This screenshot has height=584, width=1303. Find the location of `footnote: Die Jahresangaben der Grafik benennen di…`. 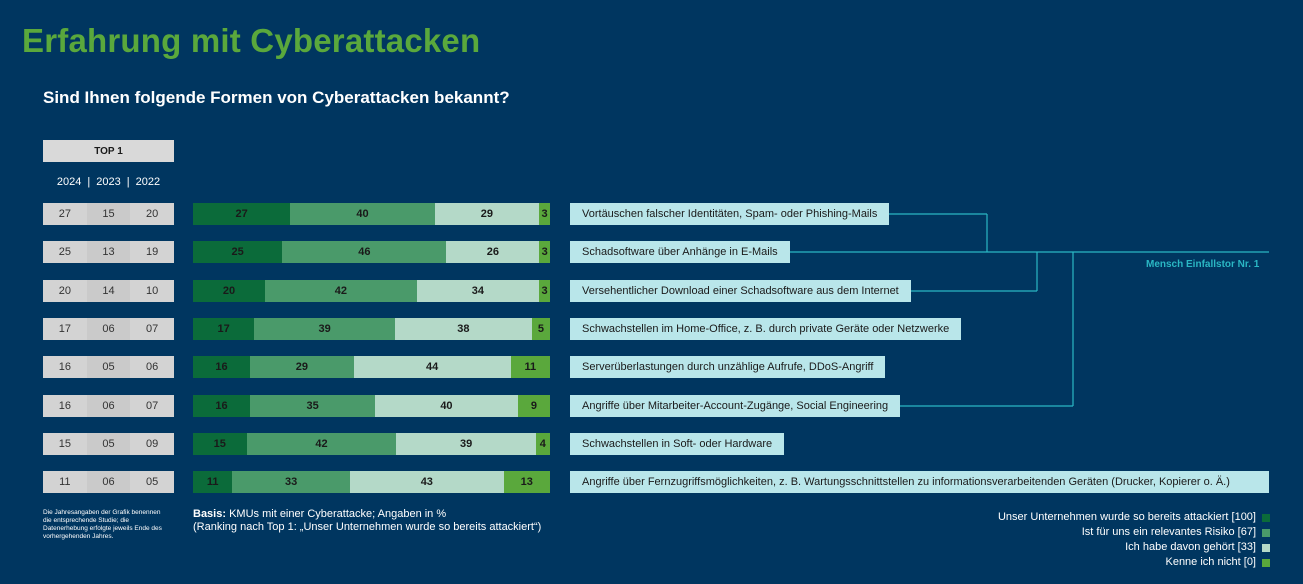

footnote: Die Jahresangaben der Grafik benennen di… is located at coordinates (102, 524).